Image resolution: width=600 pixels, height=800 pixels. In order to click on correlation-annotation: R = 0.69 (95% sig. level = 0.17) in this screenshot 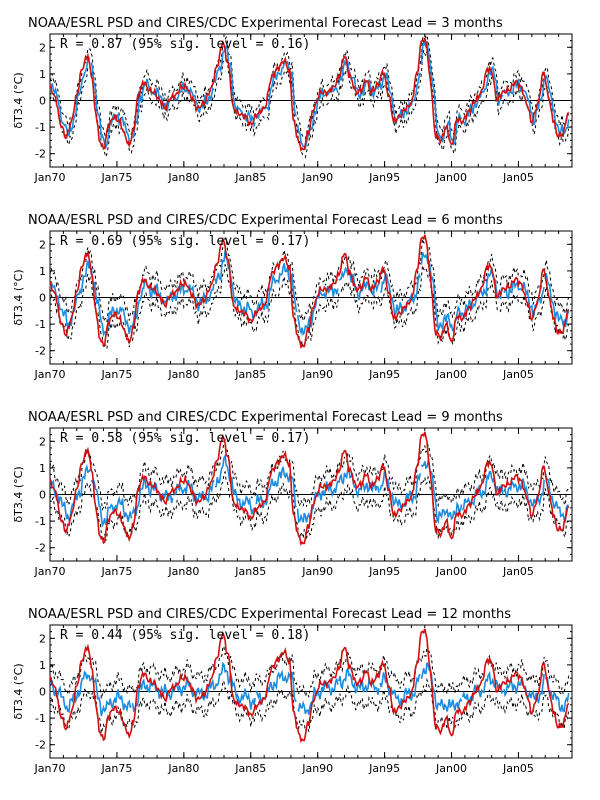, I will do `click(185, 241)`.